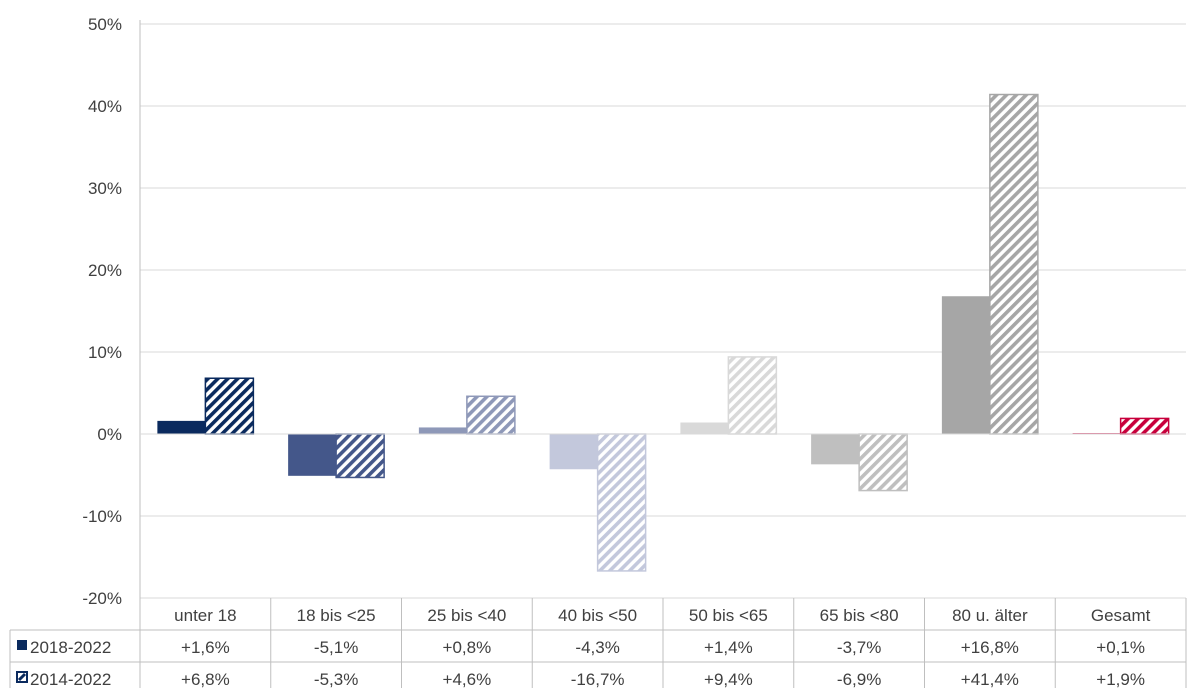 The width and height of the screenshot is (1187, 688). What do you see at coordinates (466, 615) in the screenshot?
I see `category-label: 25 bis <40` at bounding box center [466, 615].